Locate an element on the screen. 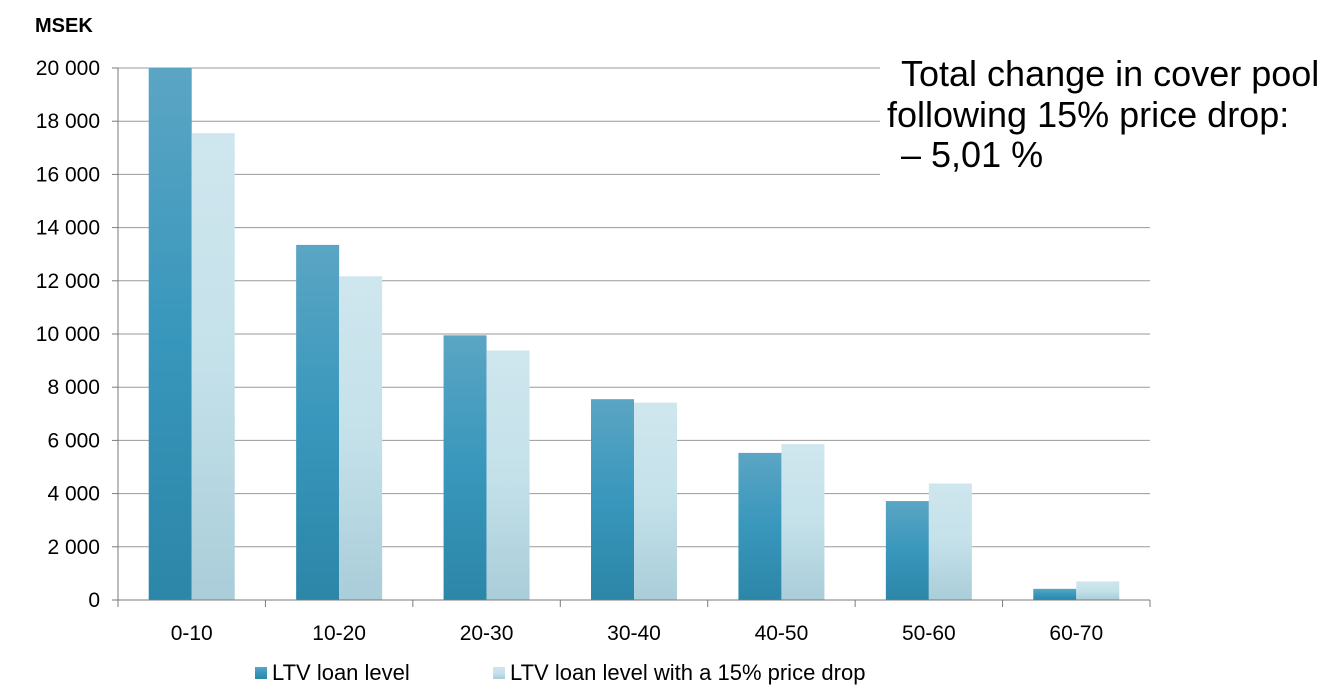 This screenshot has height=689, width=1338. x-tick-label: 40-50 is located at coordinates (782, 633).